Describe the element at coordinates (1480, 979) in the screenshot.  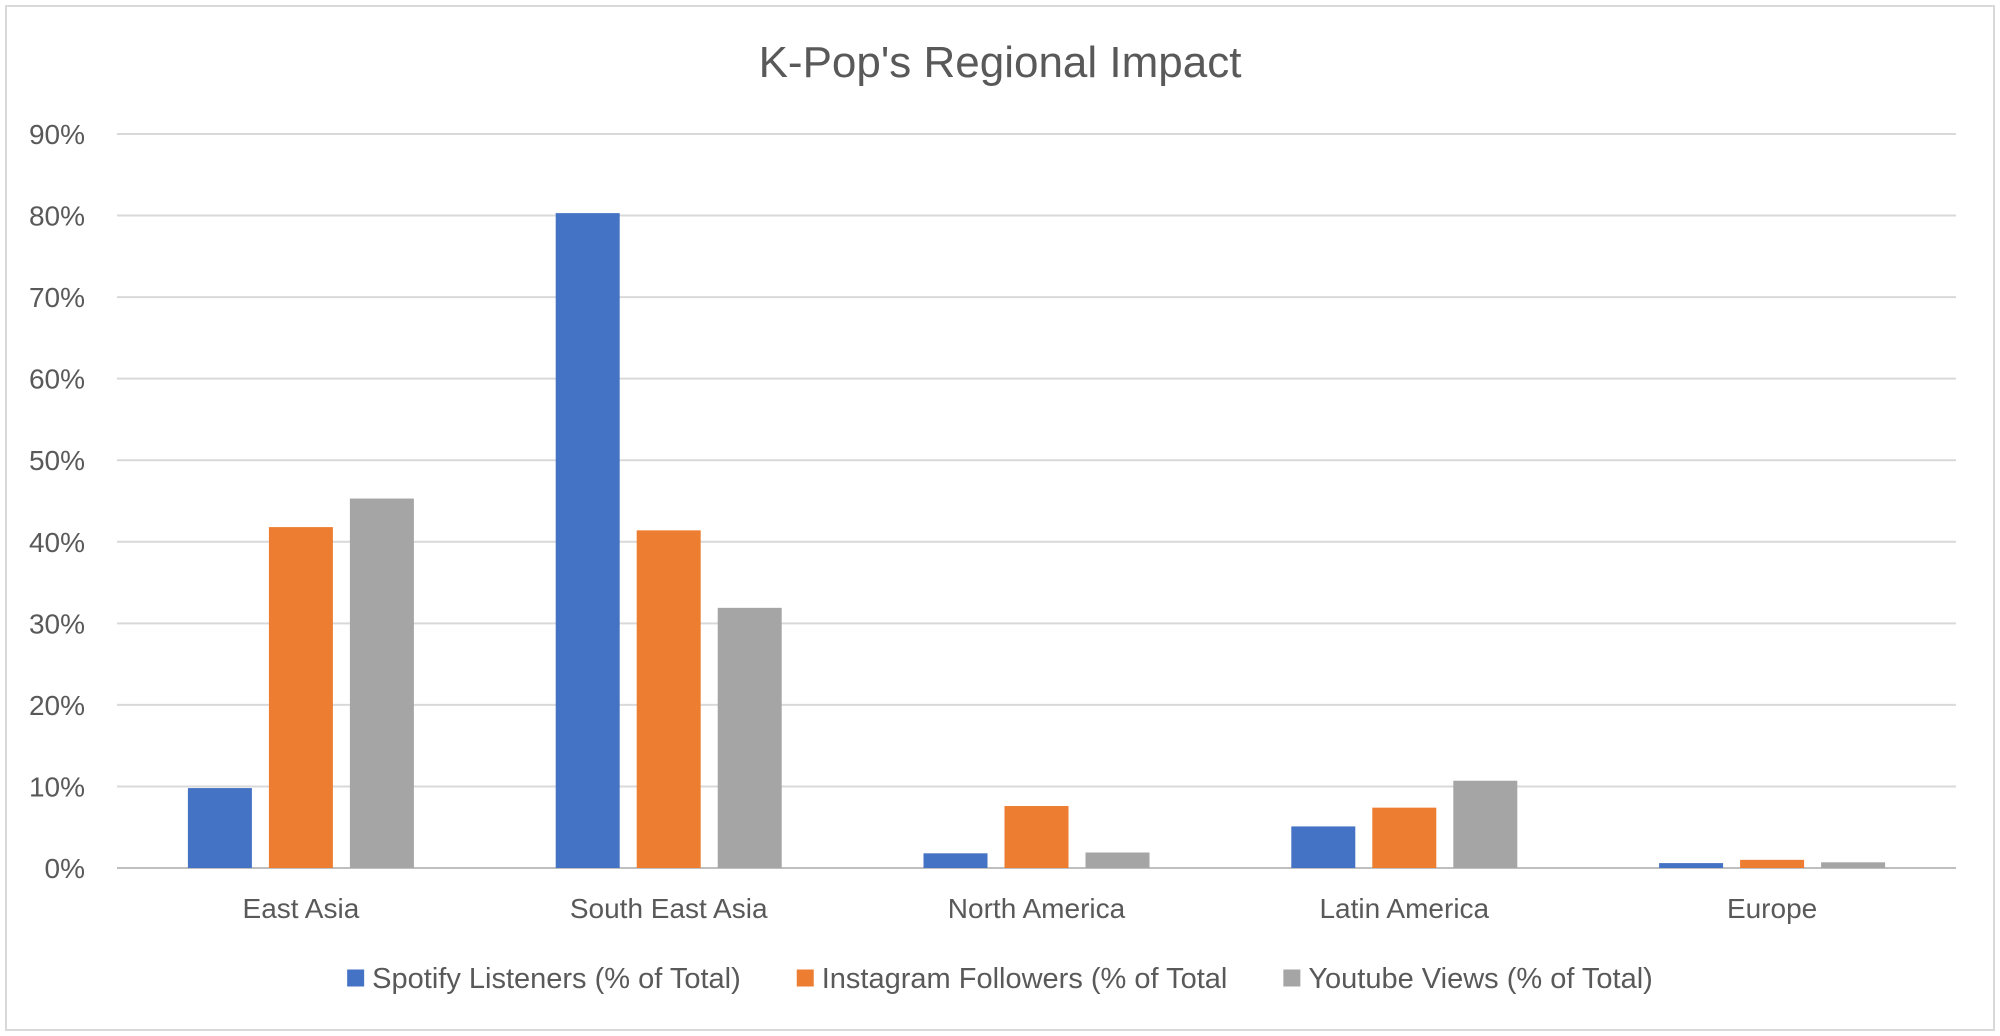
I see `legend-label: Youtube Views (% of Total)` at that location.